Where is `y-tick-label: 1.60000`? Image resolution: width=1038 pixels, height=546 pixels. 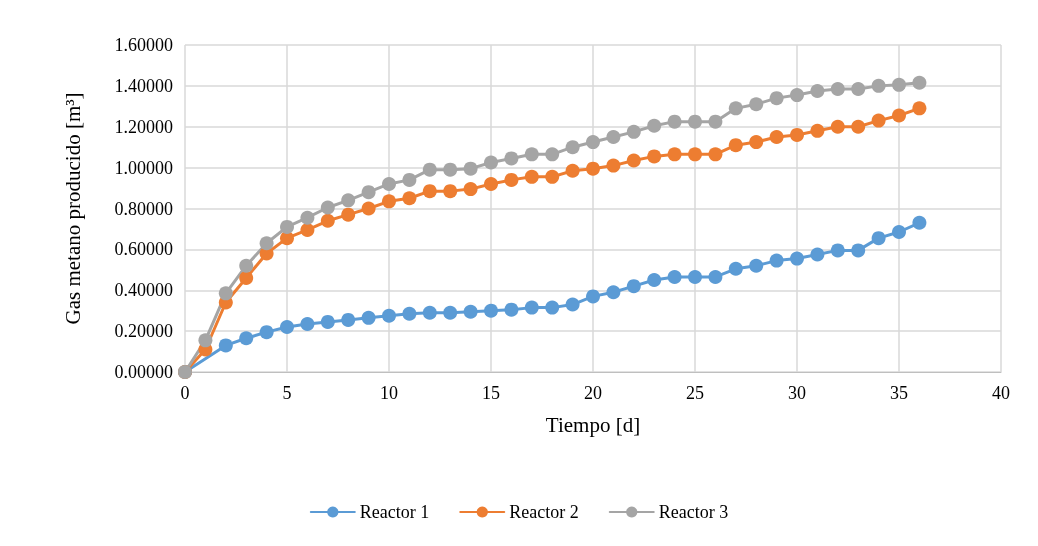 y-tick-label: 1.60000 is located at coordinates (143, 45).